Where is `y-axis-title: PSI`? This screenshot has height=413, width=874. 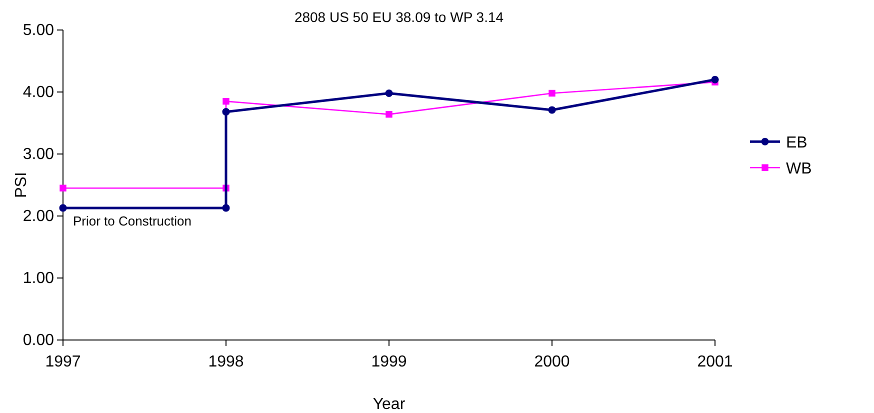 y-axis-title: PSI is located at coordinates (21, 185).